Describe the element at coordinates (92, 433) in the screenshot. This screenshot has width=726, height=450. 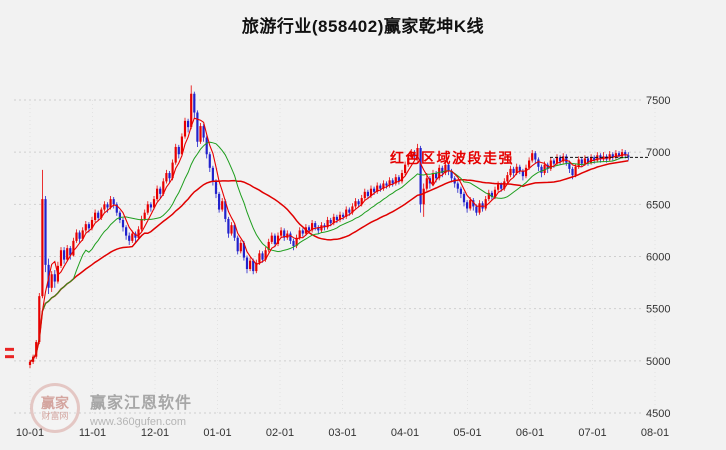
I see `x-axis-tick-label: 11-01` at that location.